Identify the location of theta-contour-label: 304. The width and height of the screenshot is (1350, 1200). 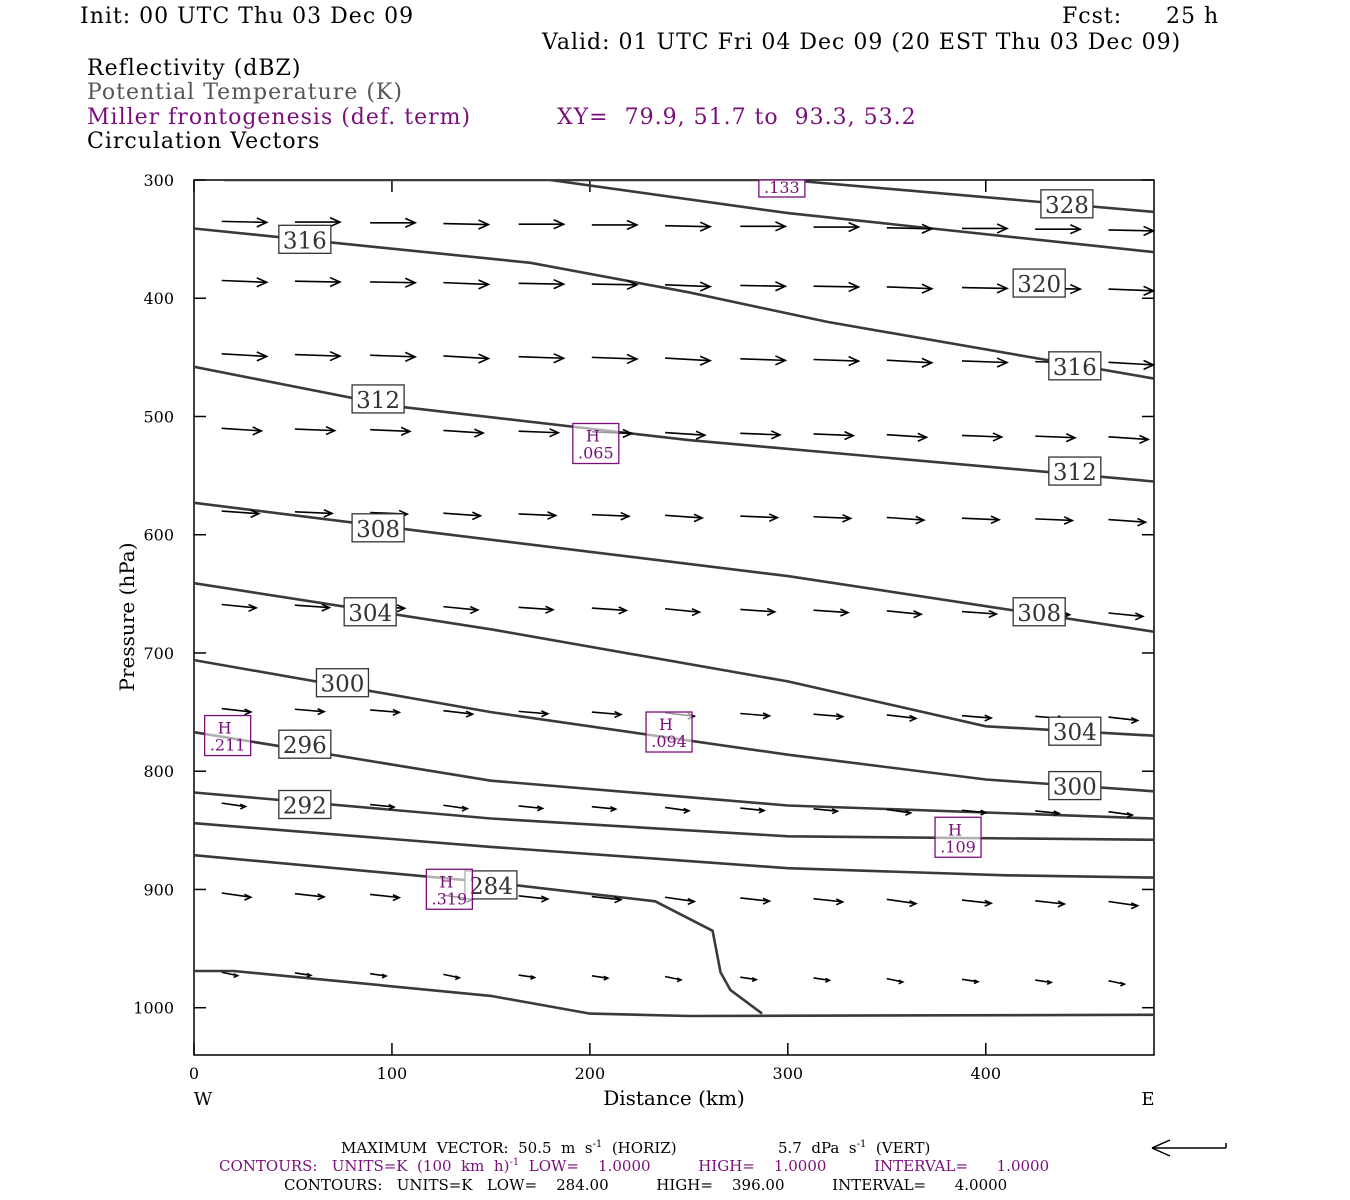
(370, 612).